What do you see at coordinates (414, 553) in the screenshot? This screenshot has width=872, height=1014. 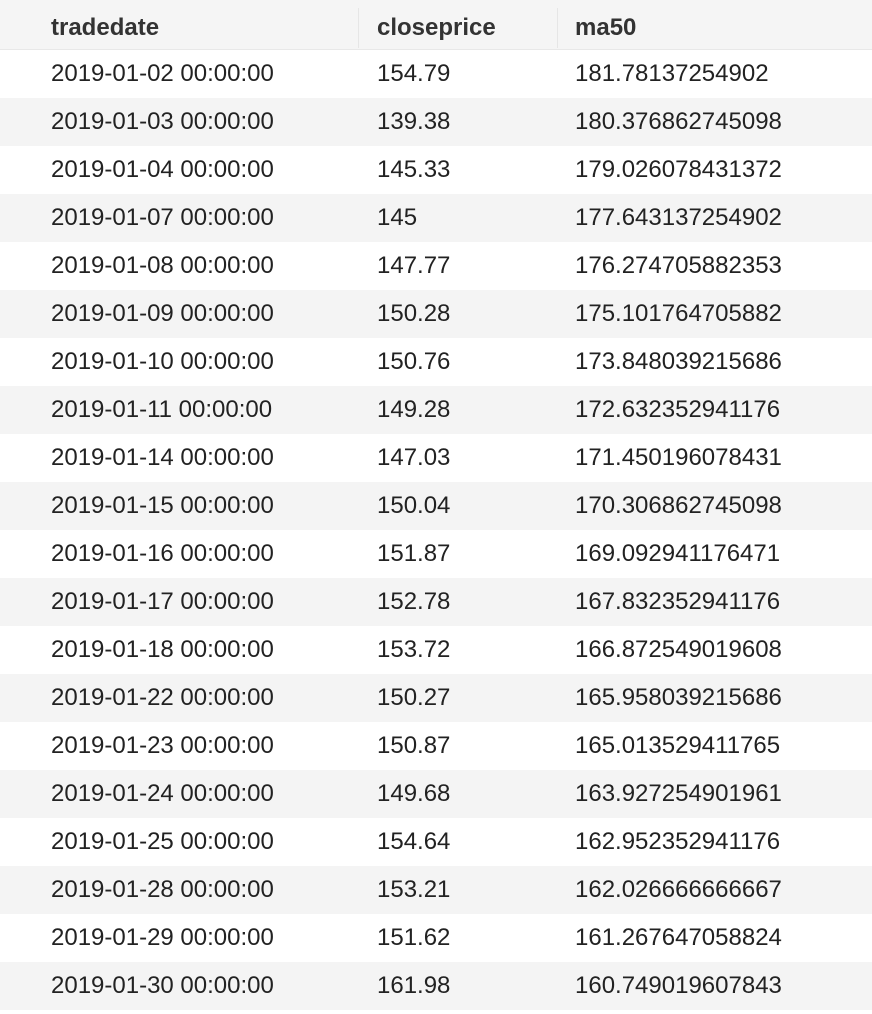 I see `cell-closeprice: 151.87` at bounding box center [414, 553].